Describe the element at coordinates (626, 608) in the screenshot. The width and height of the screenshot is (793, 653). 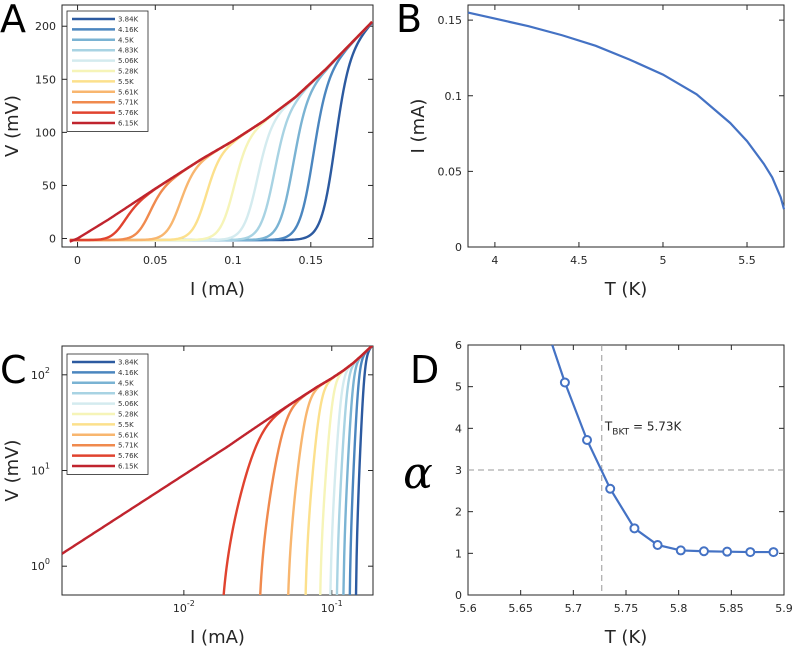
I see `panel-d-x-tick-label: 5.75` at that location.